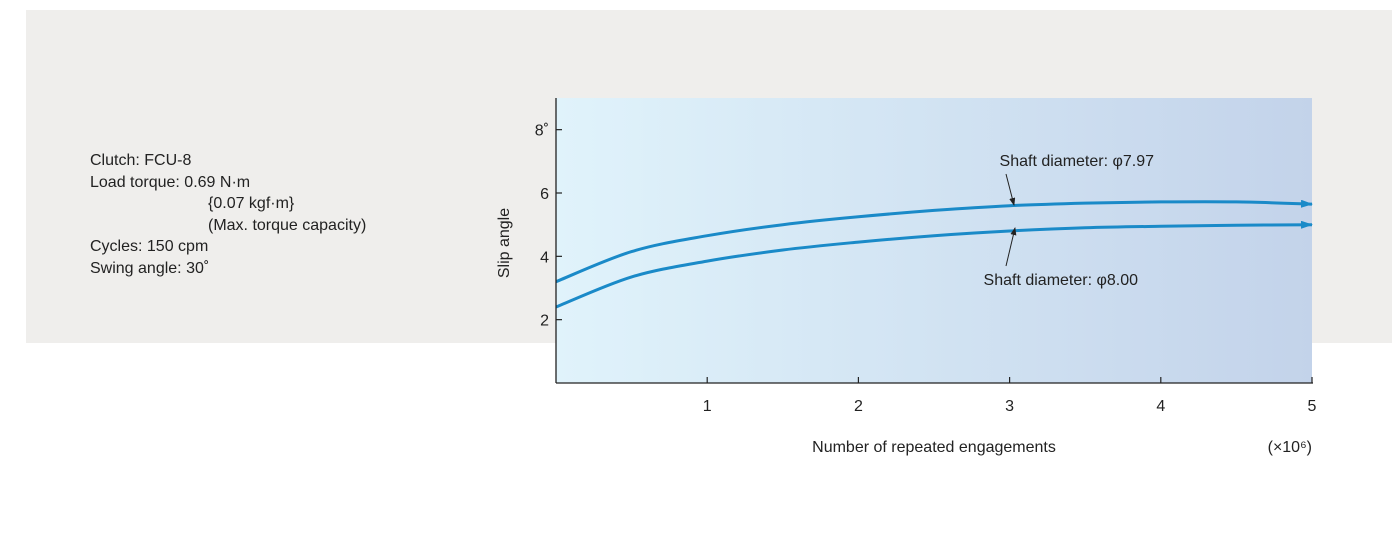 This screenshot has height=538, width=1392. What do you see at coordinates (1160, 406) in the screenshot?
I see `x-tick-label: 4` at bounding box center [1160, 406].